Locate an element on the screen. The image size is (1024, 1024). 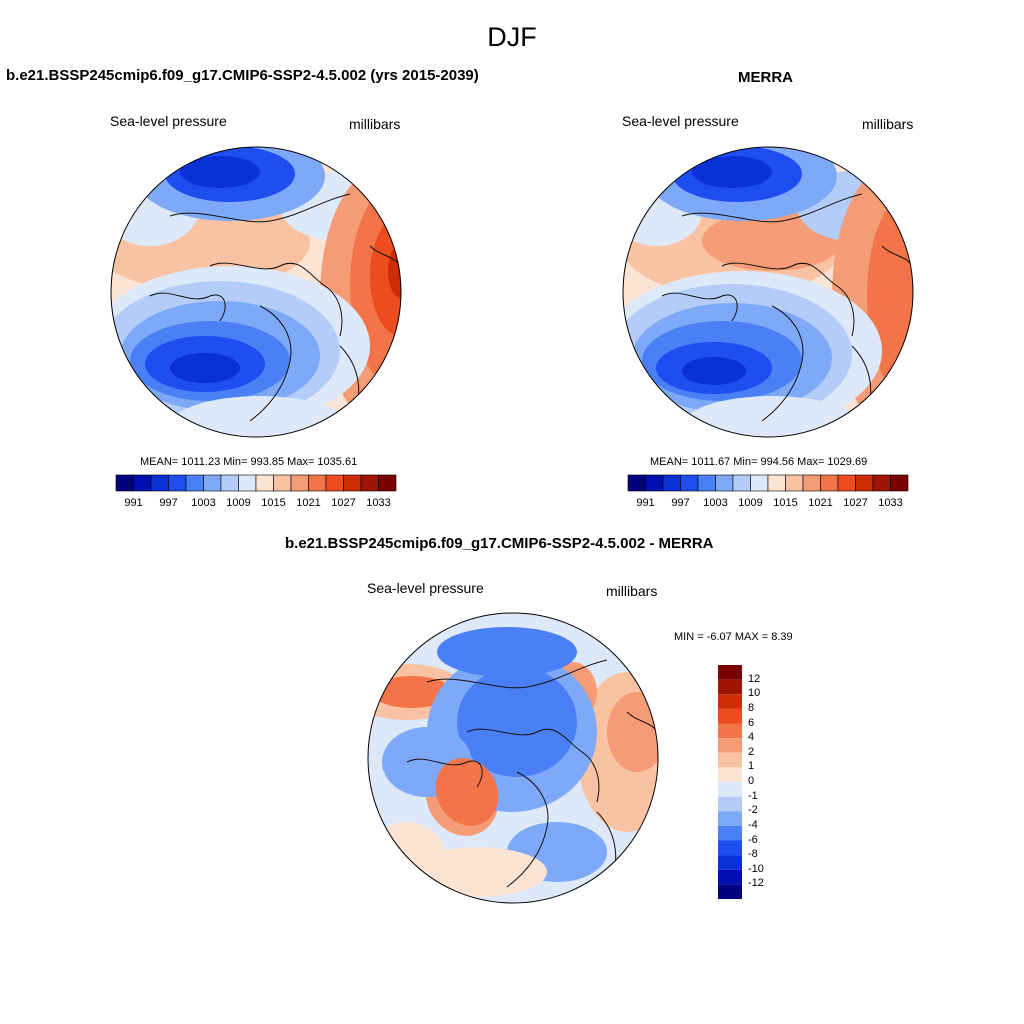
colorbar-tick-label: -6 is located at coordinates (753, 839).